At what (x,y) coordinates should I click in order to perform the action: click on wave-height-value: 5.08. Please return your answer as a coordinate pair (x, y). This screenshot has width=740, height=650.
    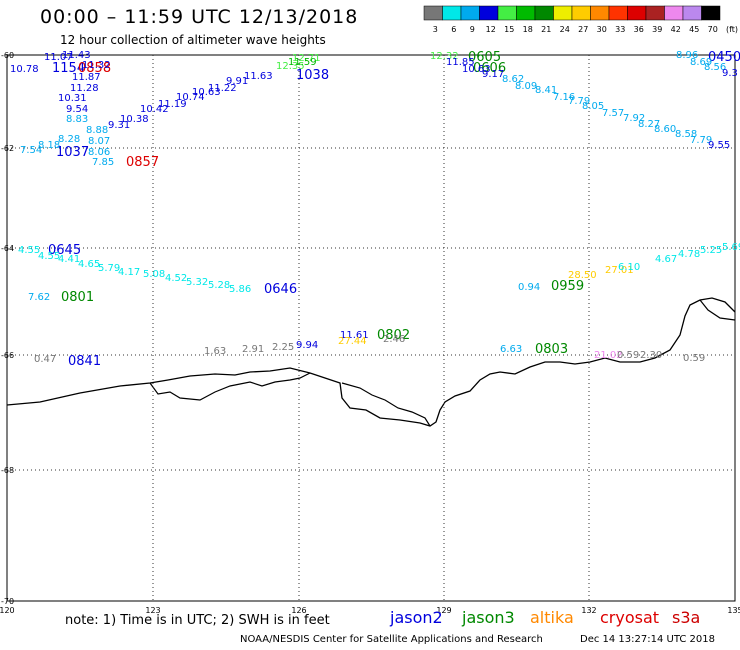
    Looking at the image, I should click on (154, 274).